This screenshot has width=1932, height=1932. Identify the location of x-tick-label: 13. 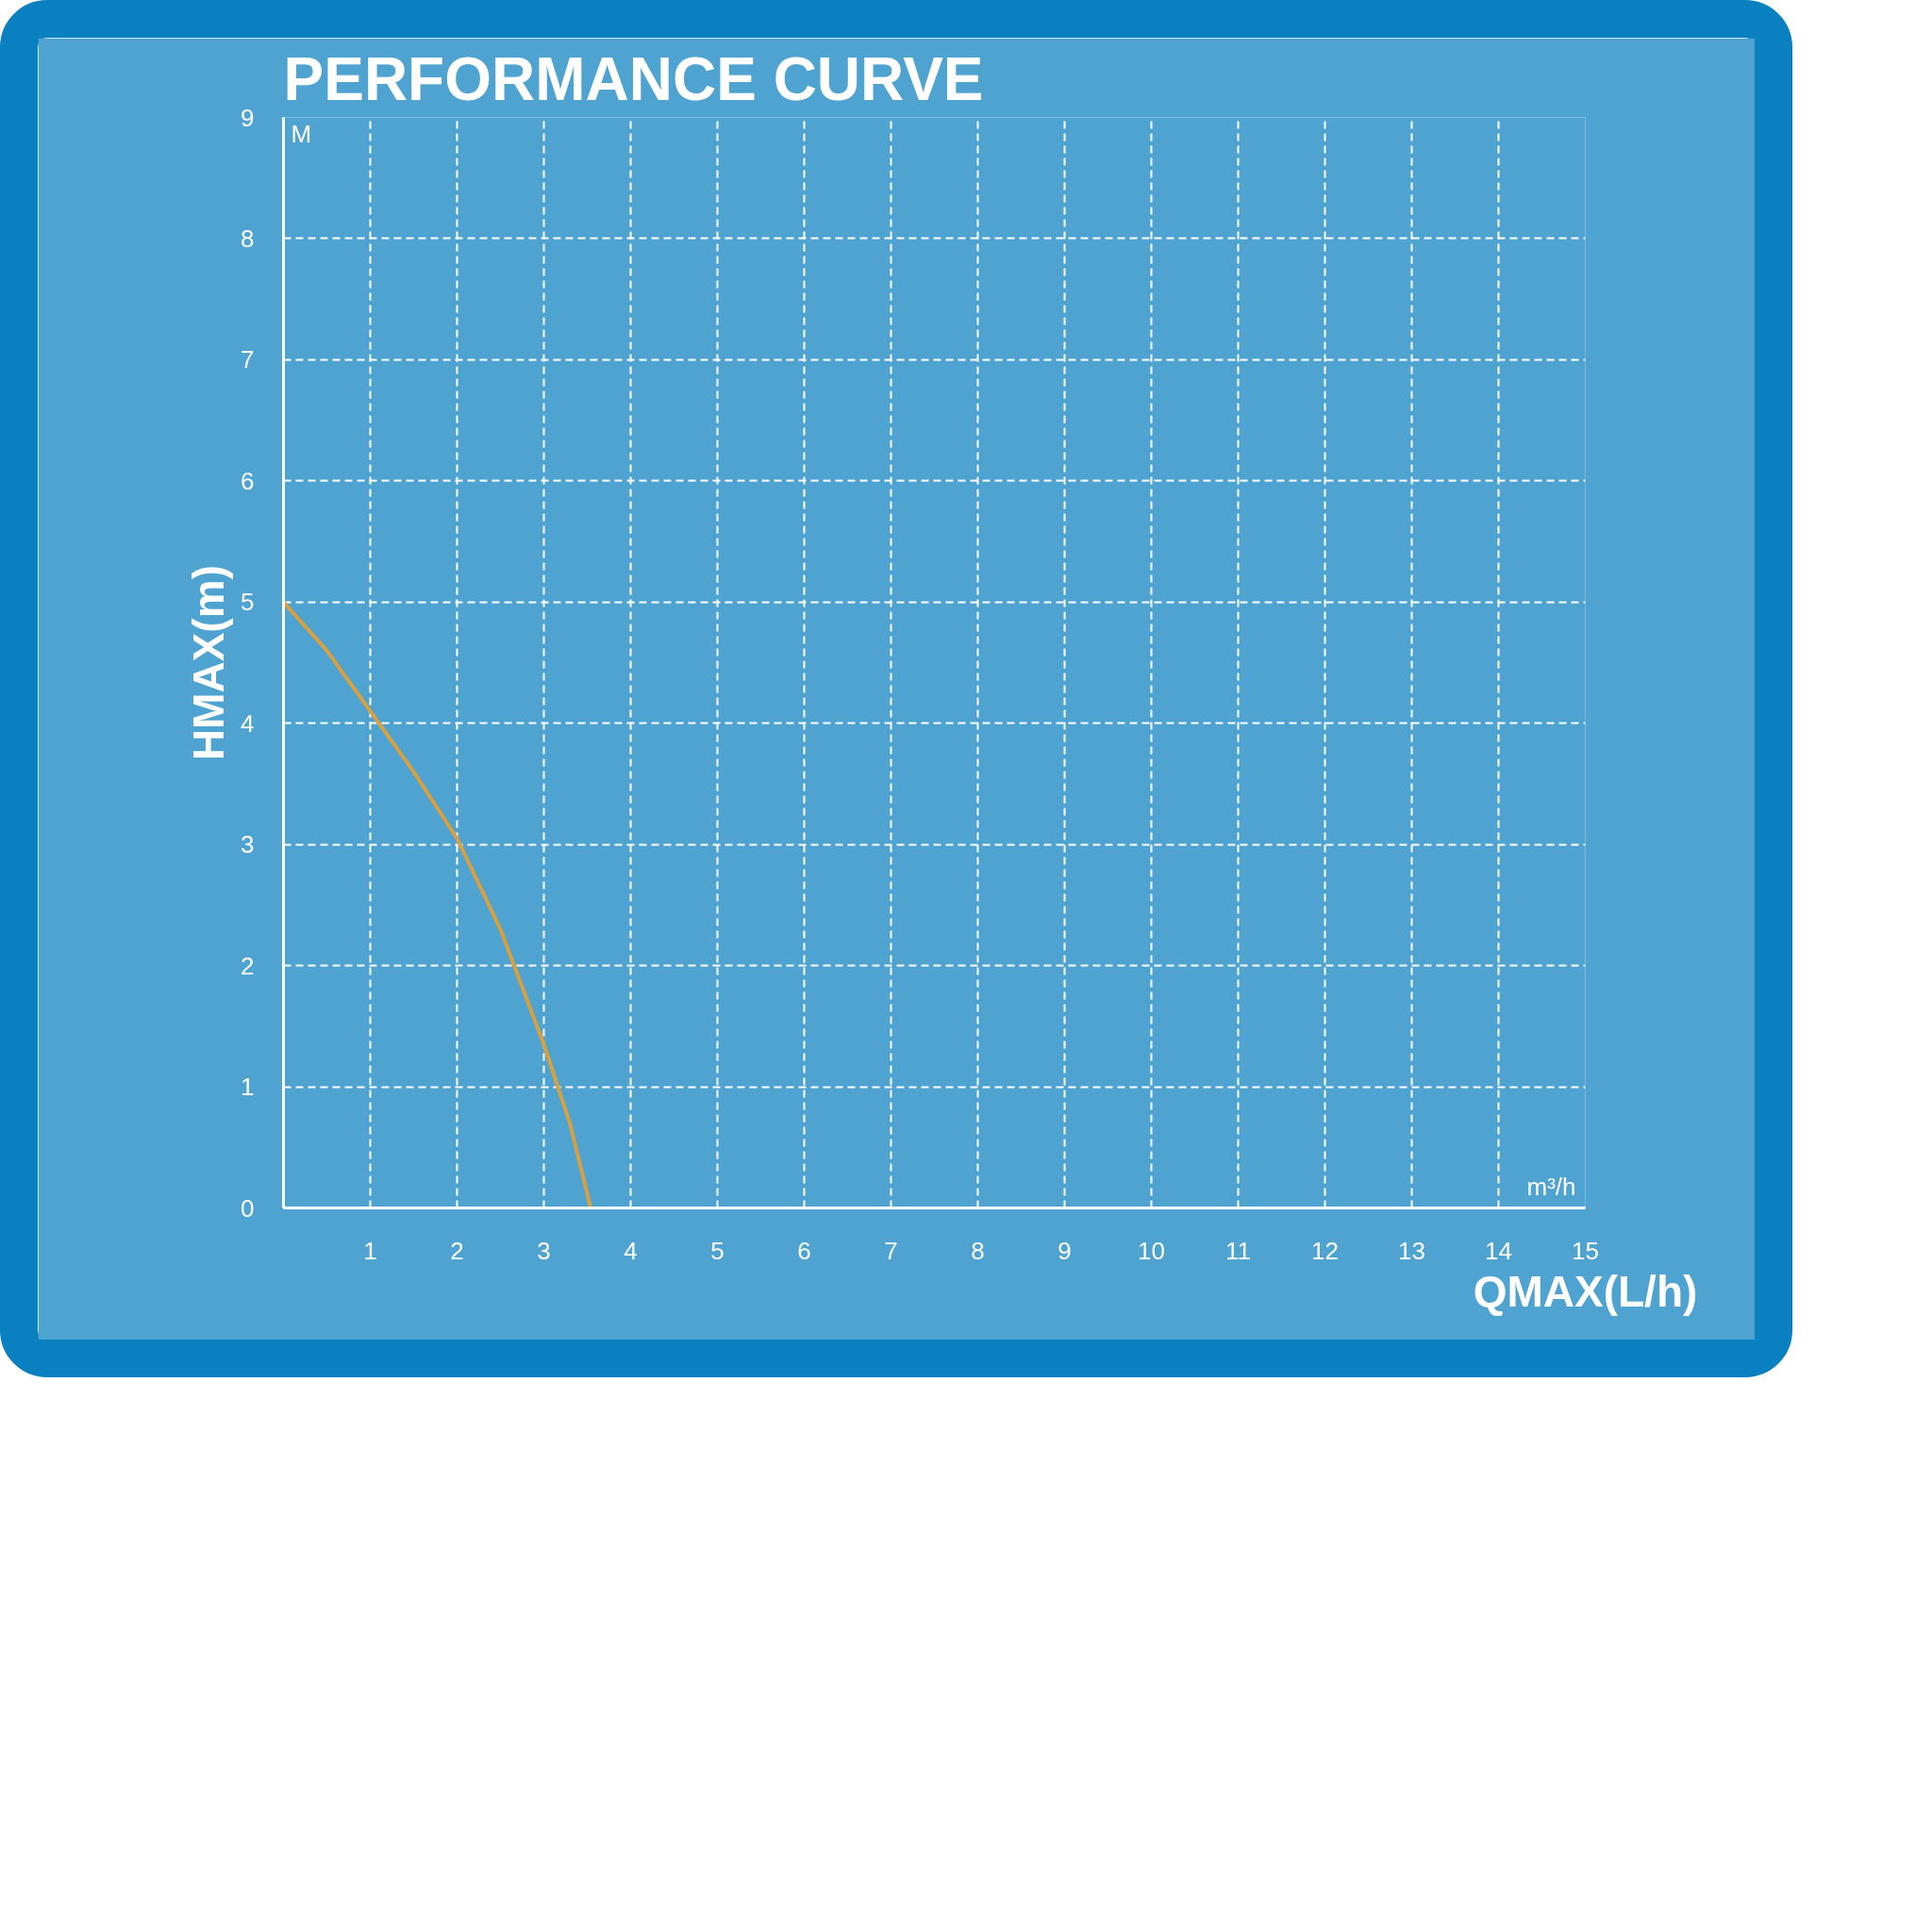
(1412, 1250).